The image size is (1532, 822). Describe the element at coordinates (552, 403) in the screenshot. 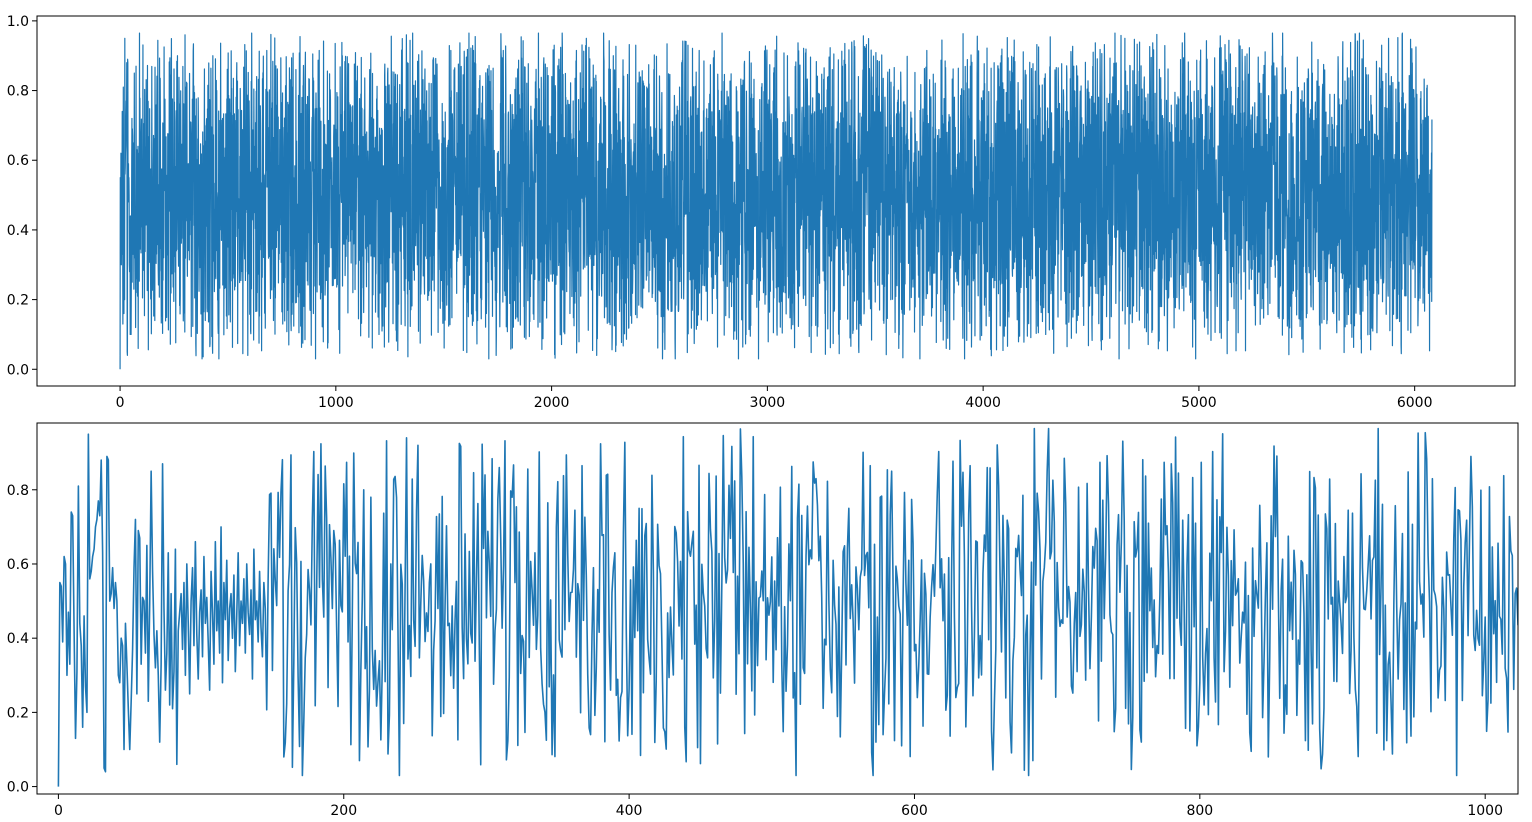

I see `x-tick-label: 2000` at that location.